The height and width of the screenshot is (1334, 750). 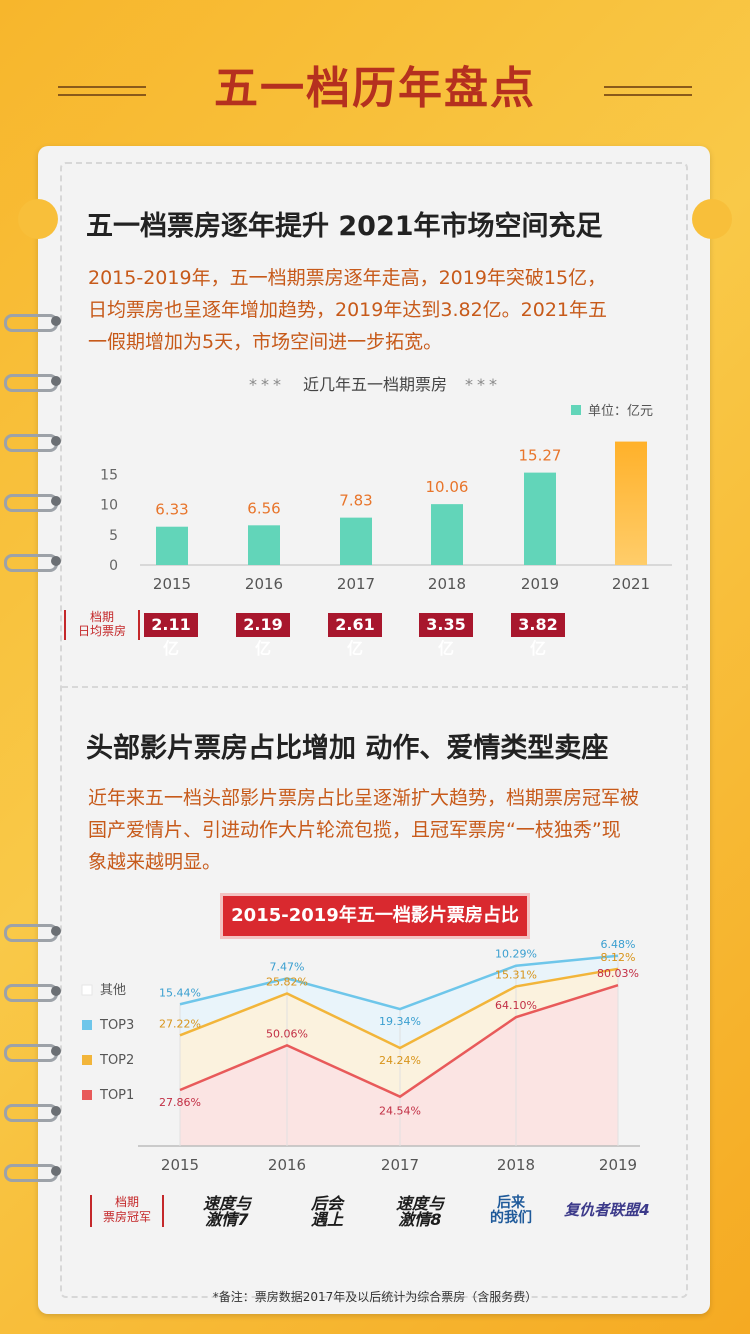 What do you see at coordinates (631, 584) in the screenshot?
I see `x-tick-label: 2021` at bounding box center [631, 584].